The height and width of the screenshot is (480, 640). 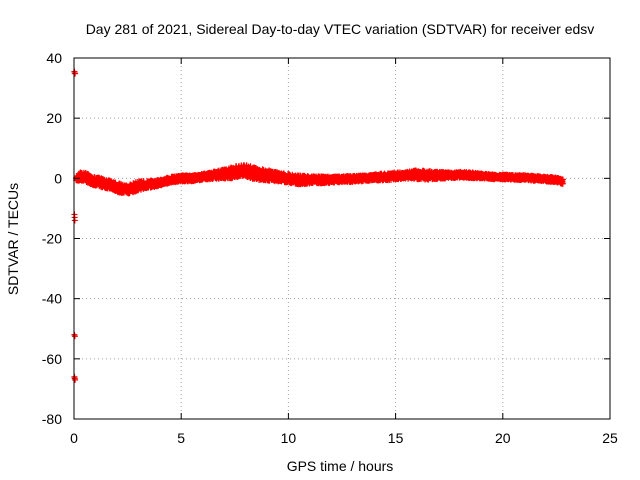 I want to click on x-tick-label: 5, so click(x=181, y=438).